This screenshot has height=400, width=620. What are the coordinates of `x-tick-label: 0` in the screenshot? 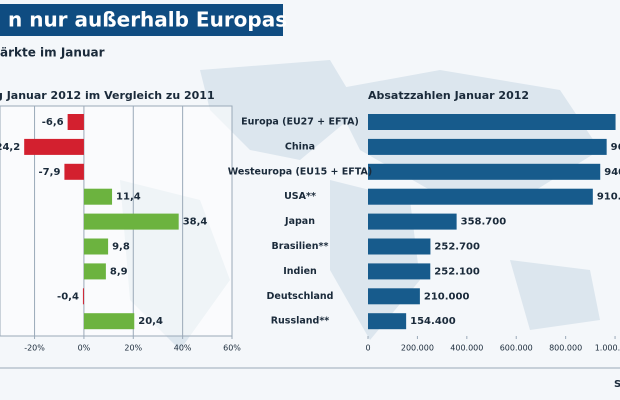 It's located at (367, 348).